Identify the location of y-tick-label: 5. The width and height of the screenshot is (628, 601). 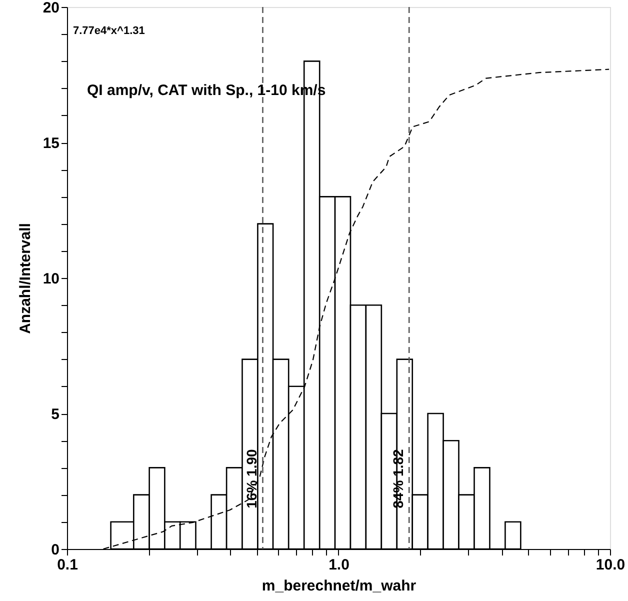
(55, 414).